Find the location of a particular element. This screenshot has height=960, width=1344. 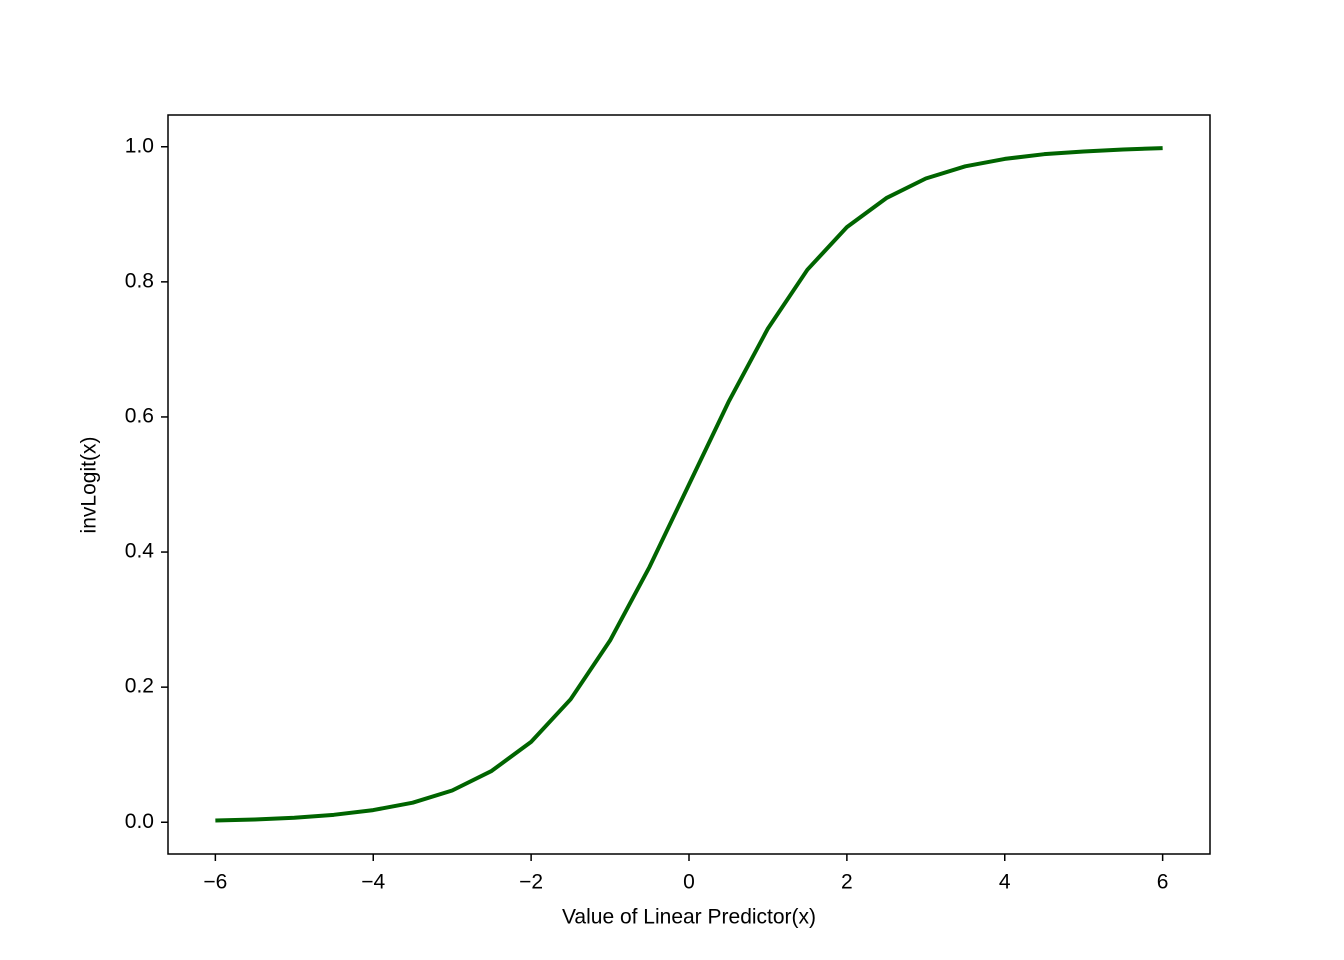

x-tick-label: −6 is located at coordinates (215, 882).